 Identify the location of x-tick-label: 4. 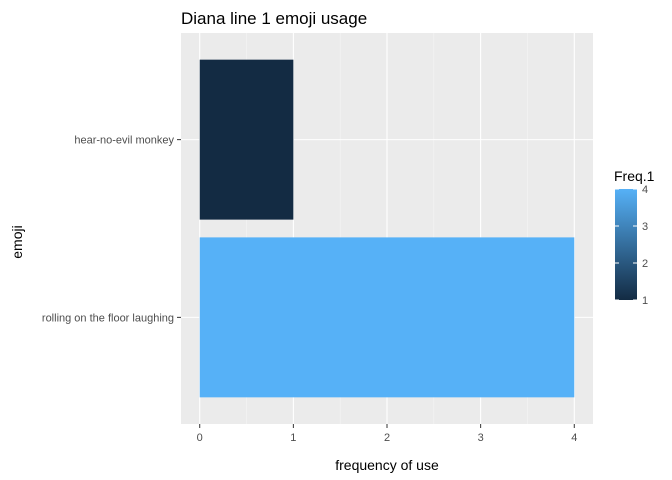
(574, 438).